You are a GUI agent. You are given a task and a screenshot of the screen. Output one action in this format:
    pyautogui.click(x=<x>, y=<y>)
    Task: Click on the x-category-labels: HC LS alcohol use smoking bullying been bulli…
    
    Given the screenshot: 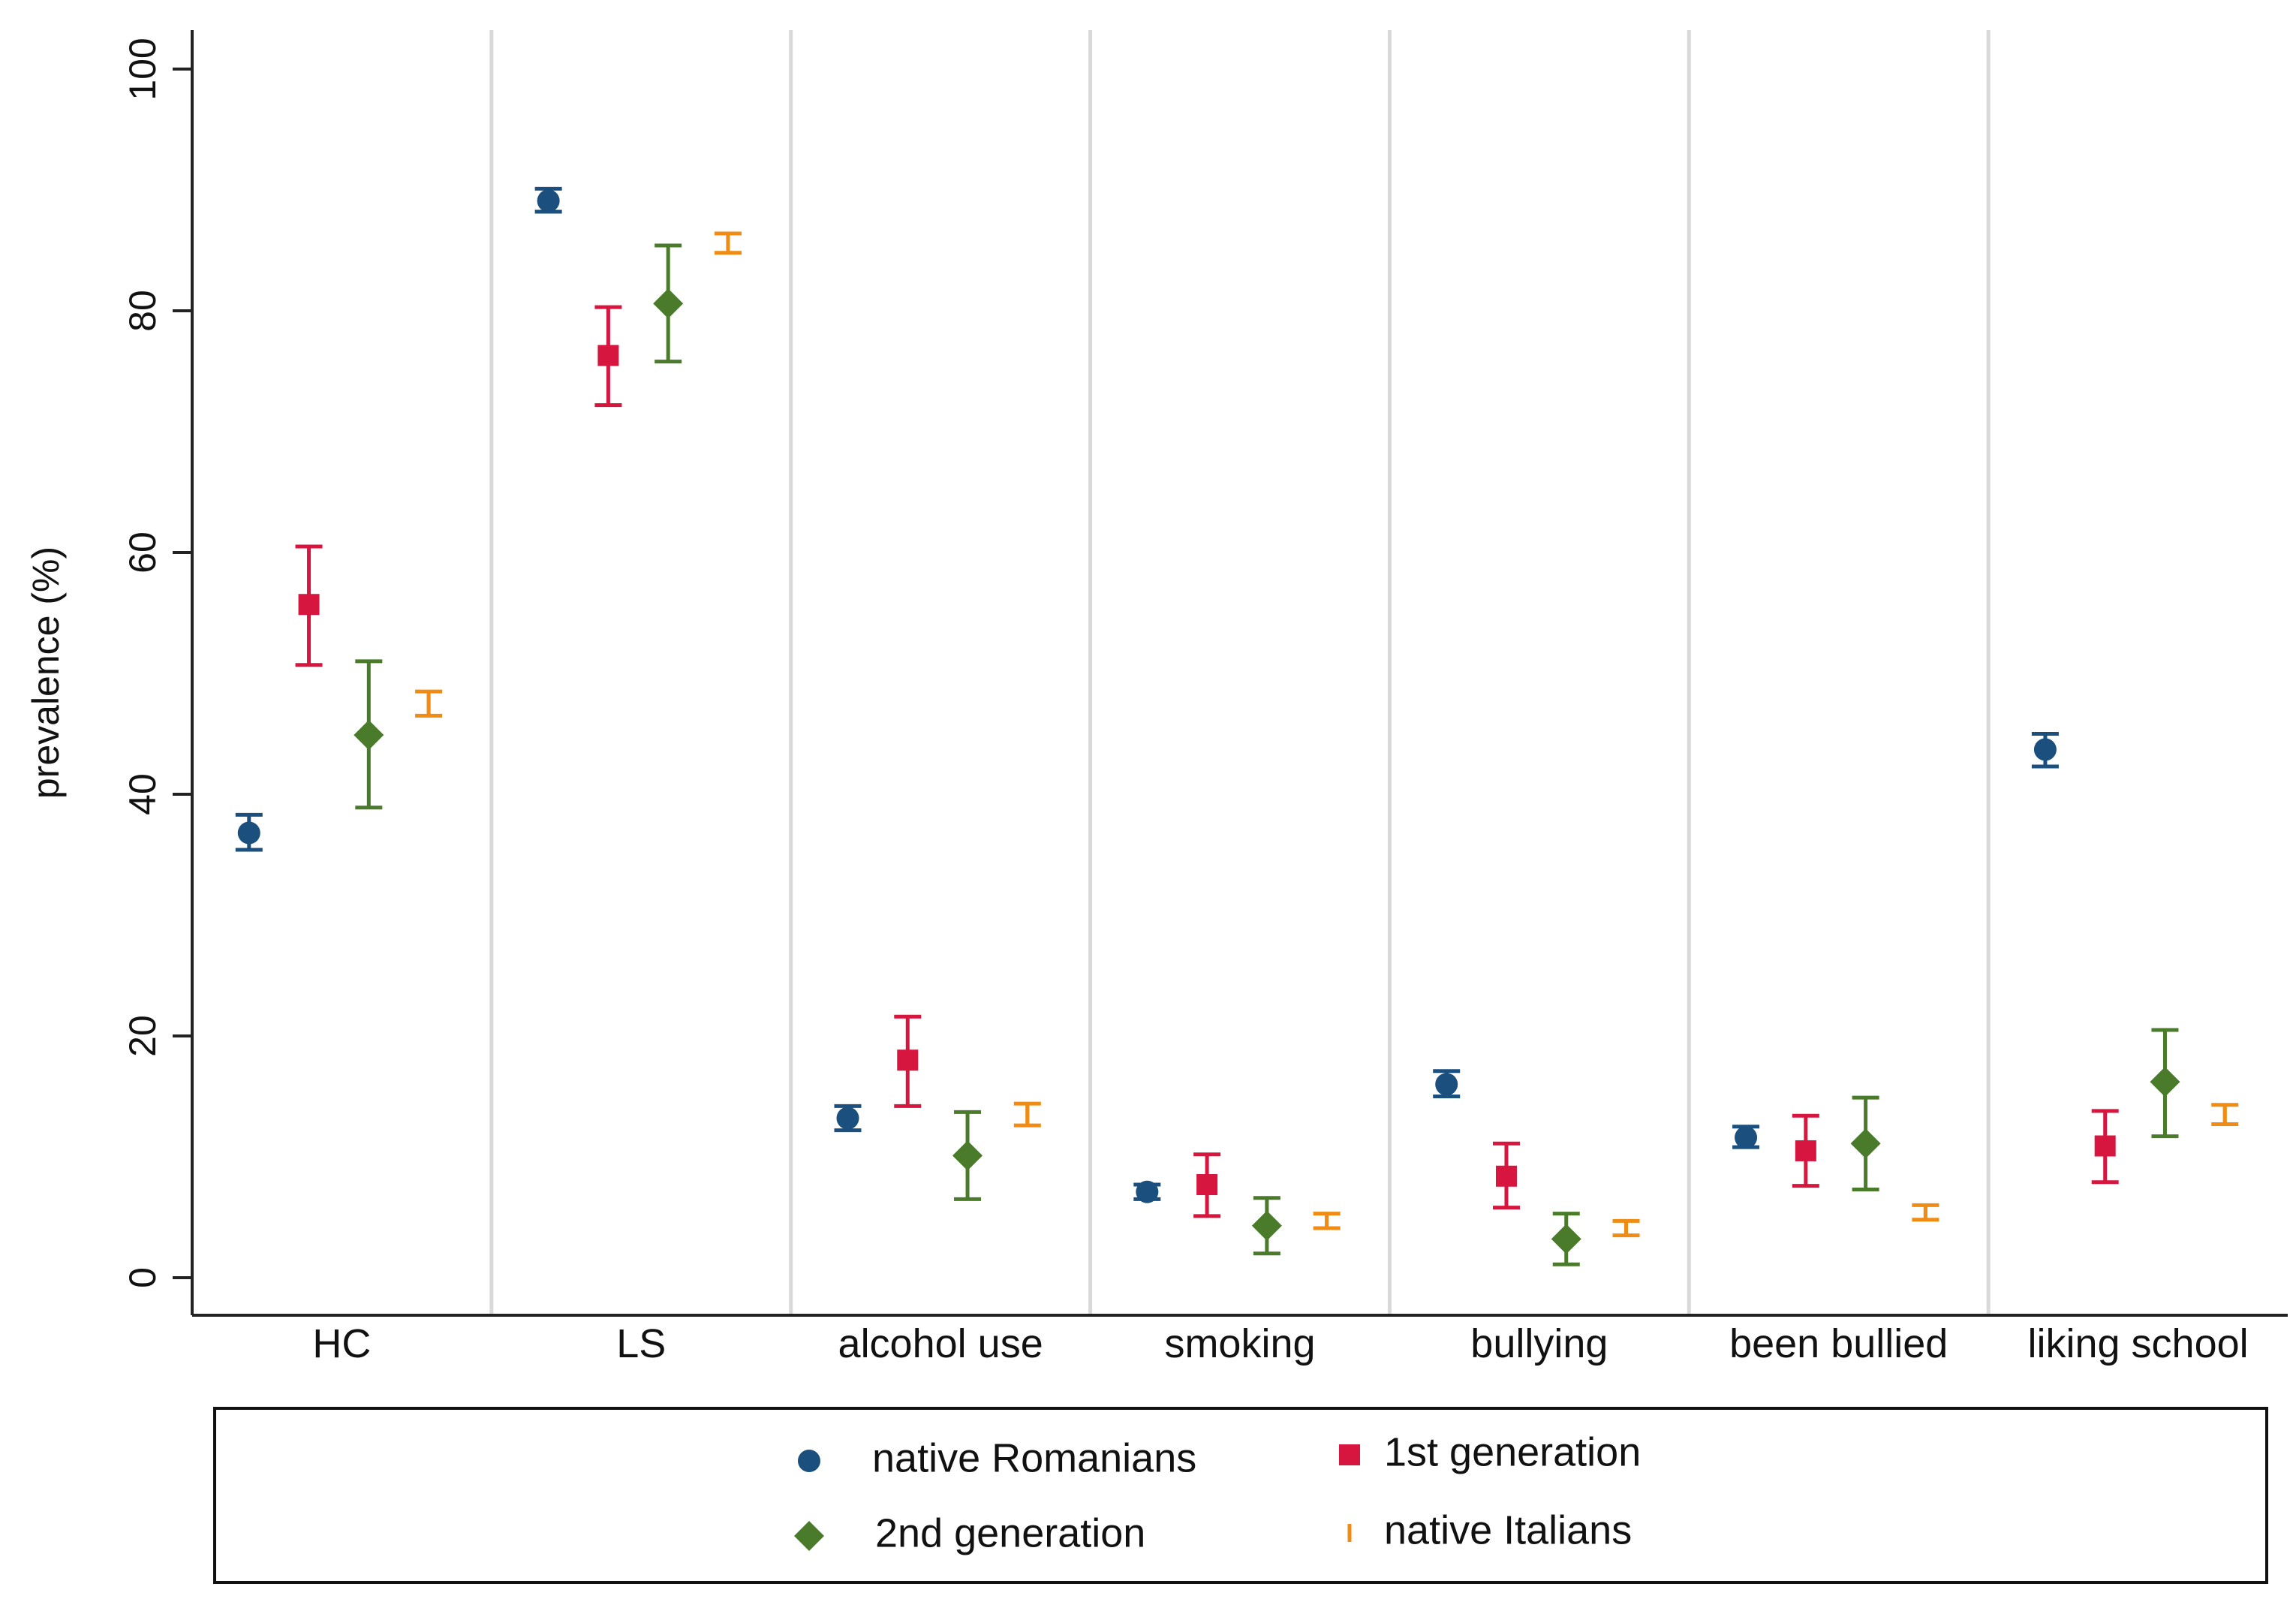 What is the action you would take?
    pyautogui.click(x=1280, y=1343)
    